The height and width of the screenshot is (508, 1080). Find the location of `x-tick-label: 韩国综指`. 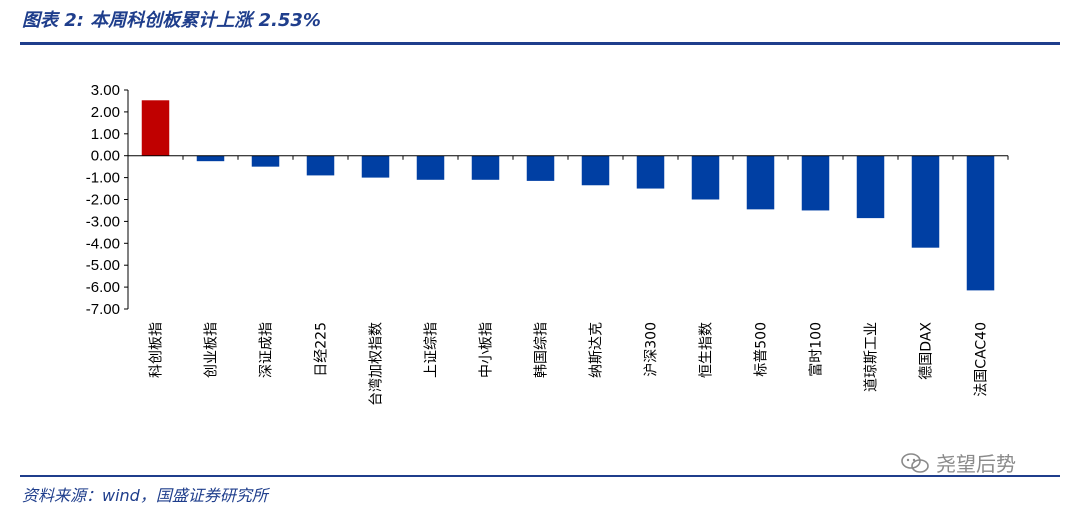

x-tick-label: 韩国综指 is located at coordinates (542, 350).